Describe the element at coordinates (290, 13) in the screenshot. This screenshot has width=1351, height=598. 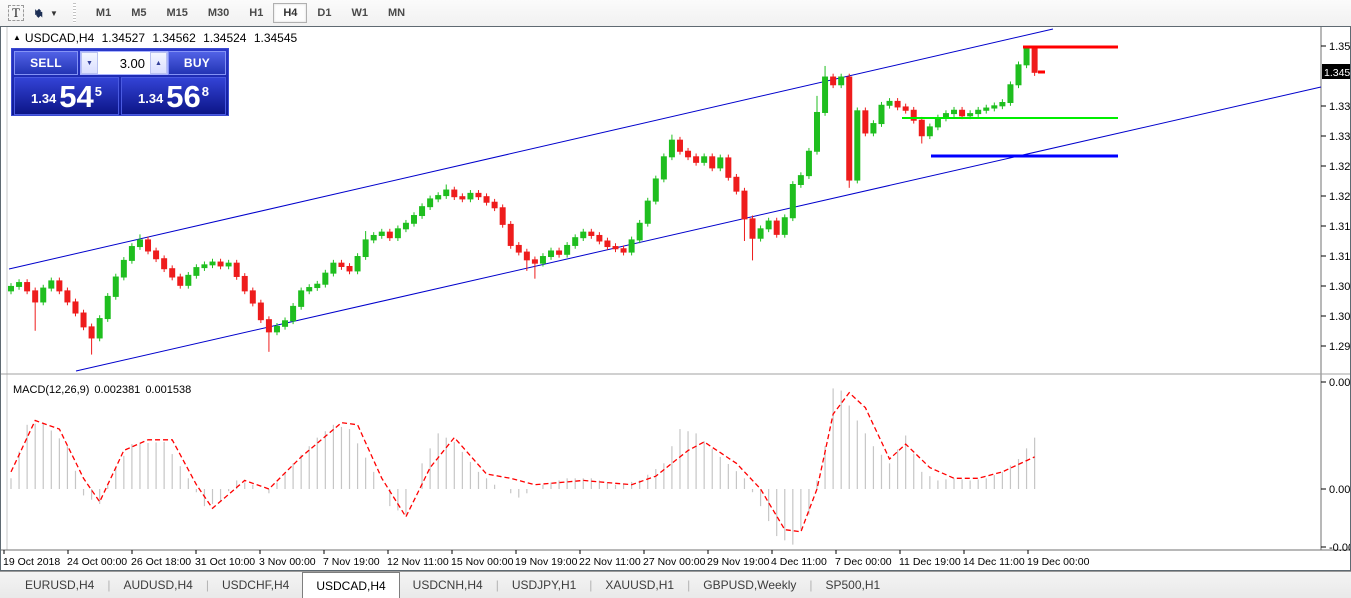
I see `timeframe-button-h4: H4` at that location.